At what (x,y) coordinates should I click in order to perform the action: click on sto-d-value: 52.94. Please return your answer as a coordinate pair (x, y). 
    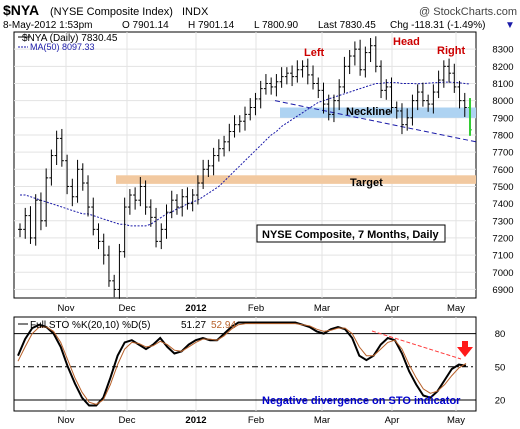
    Looking at the image, I should click on (223, 325).